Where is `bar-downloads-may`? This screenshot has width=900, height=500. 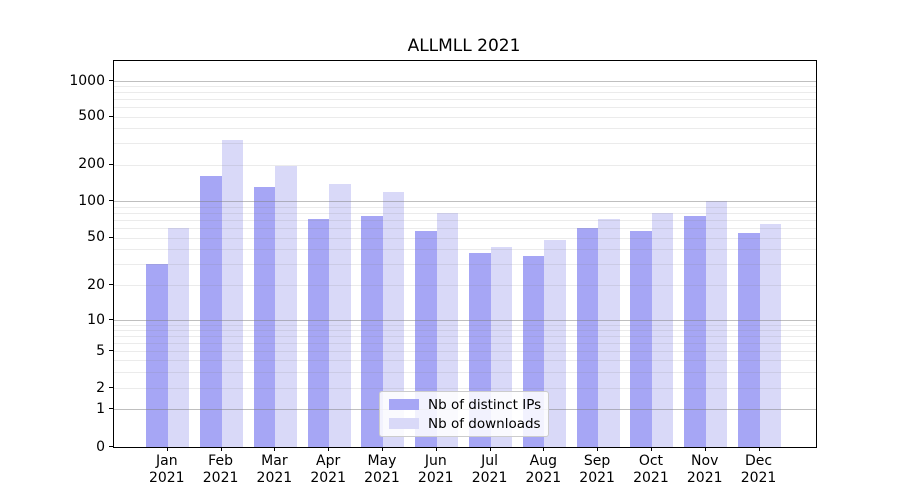
bar-downloads-may is located at coordinates (393, 319).